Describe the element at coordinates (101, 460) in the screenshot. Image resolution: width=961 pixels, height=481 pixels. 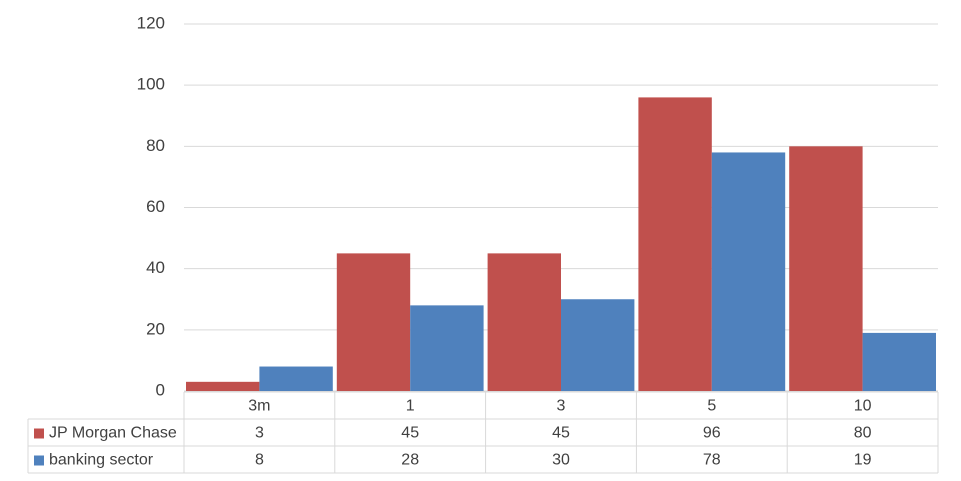
I see `legend-label: banking sector` at that location.